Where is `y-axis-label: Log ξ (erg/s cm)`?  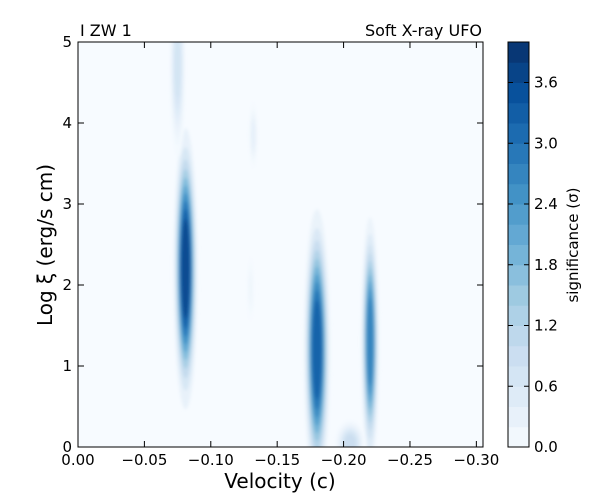 y-axis-label: Log ξ (erg/s cm) is located at coordinates (45, 245).